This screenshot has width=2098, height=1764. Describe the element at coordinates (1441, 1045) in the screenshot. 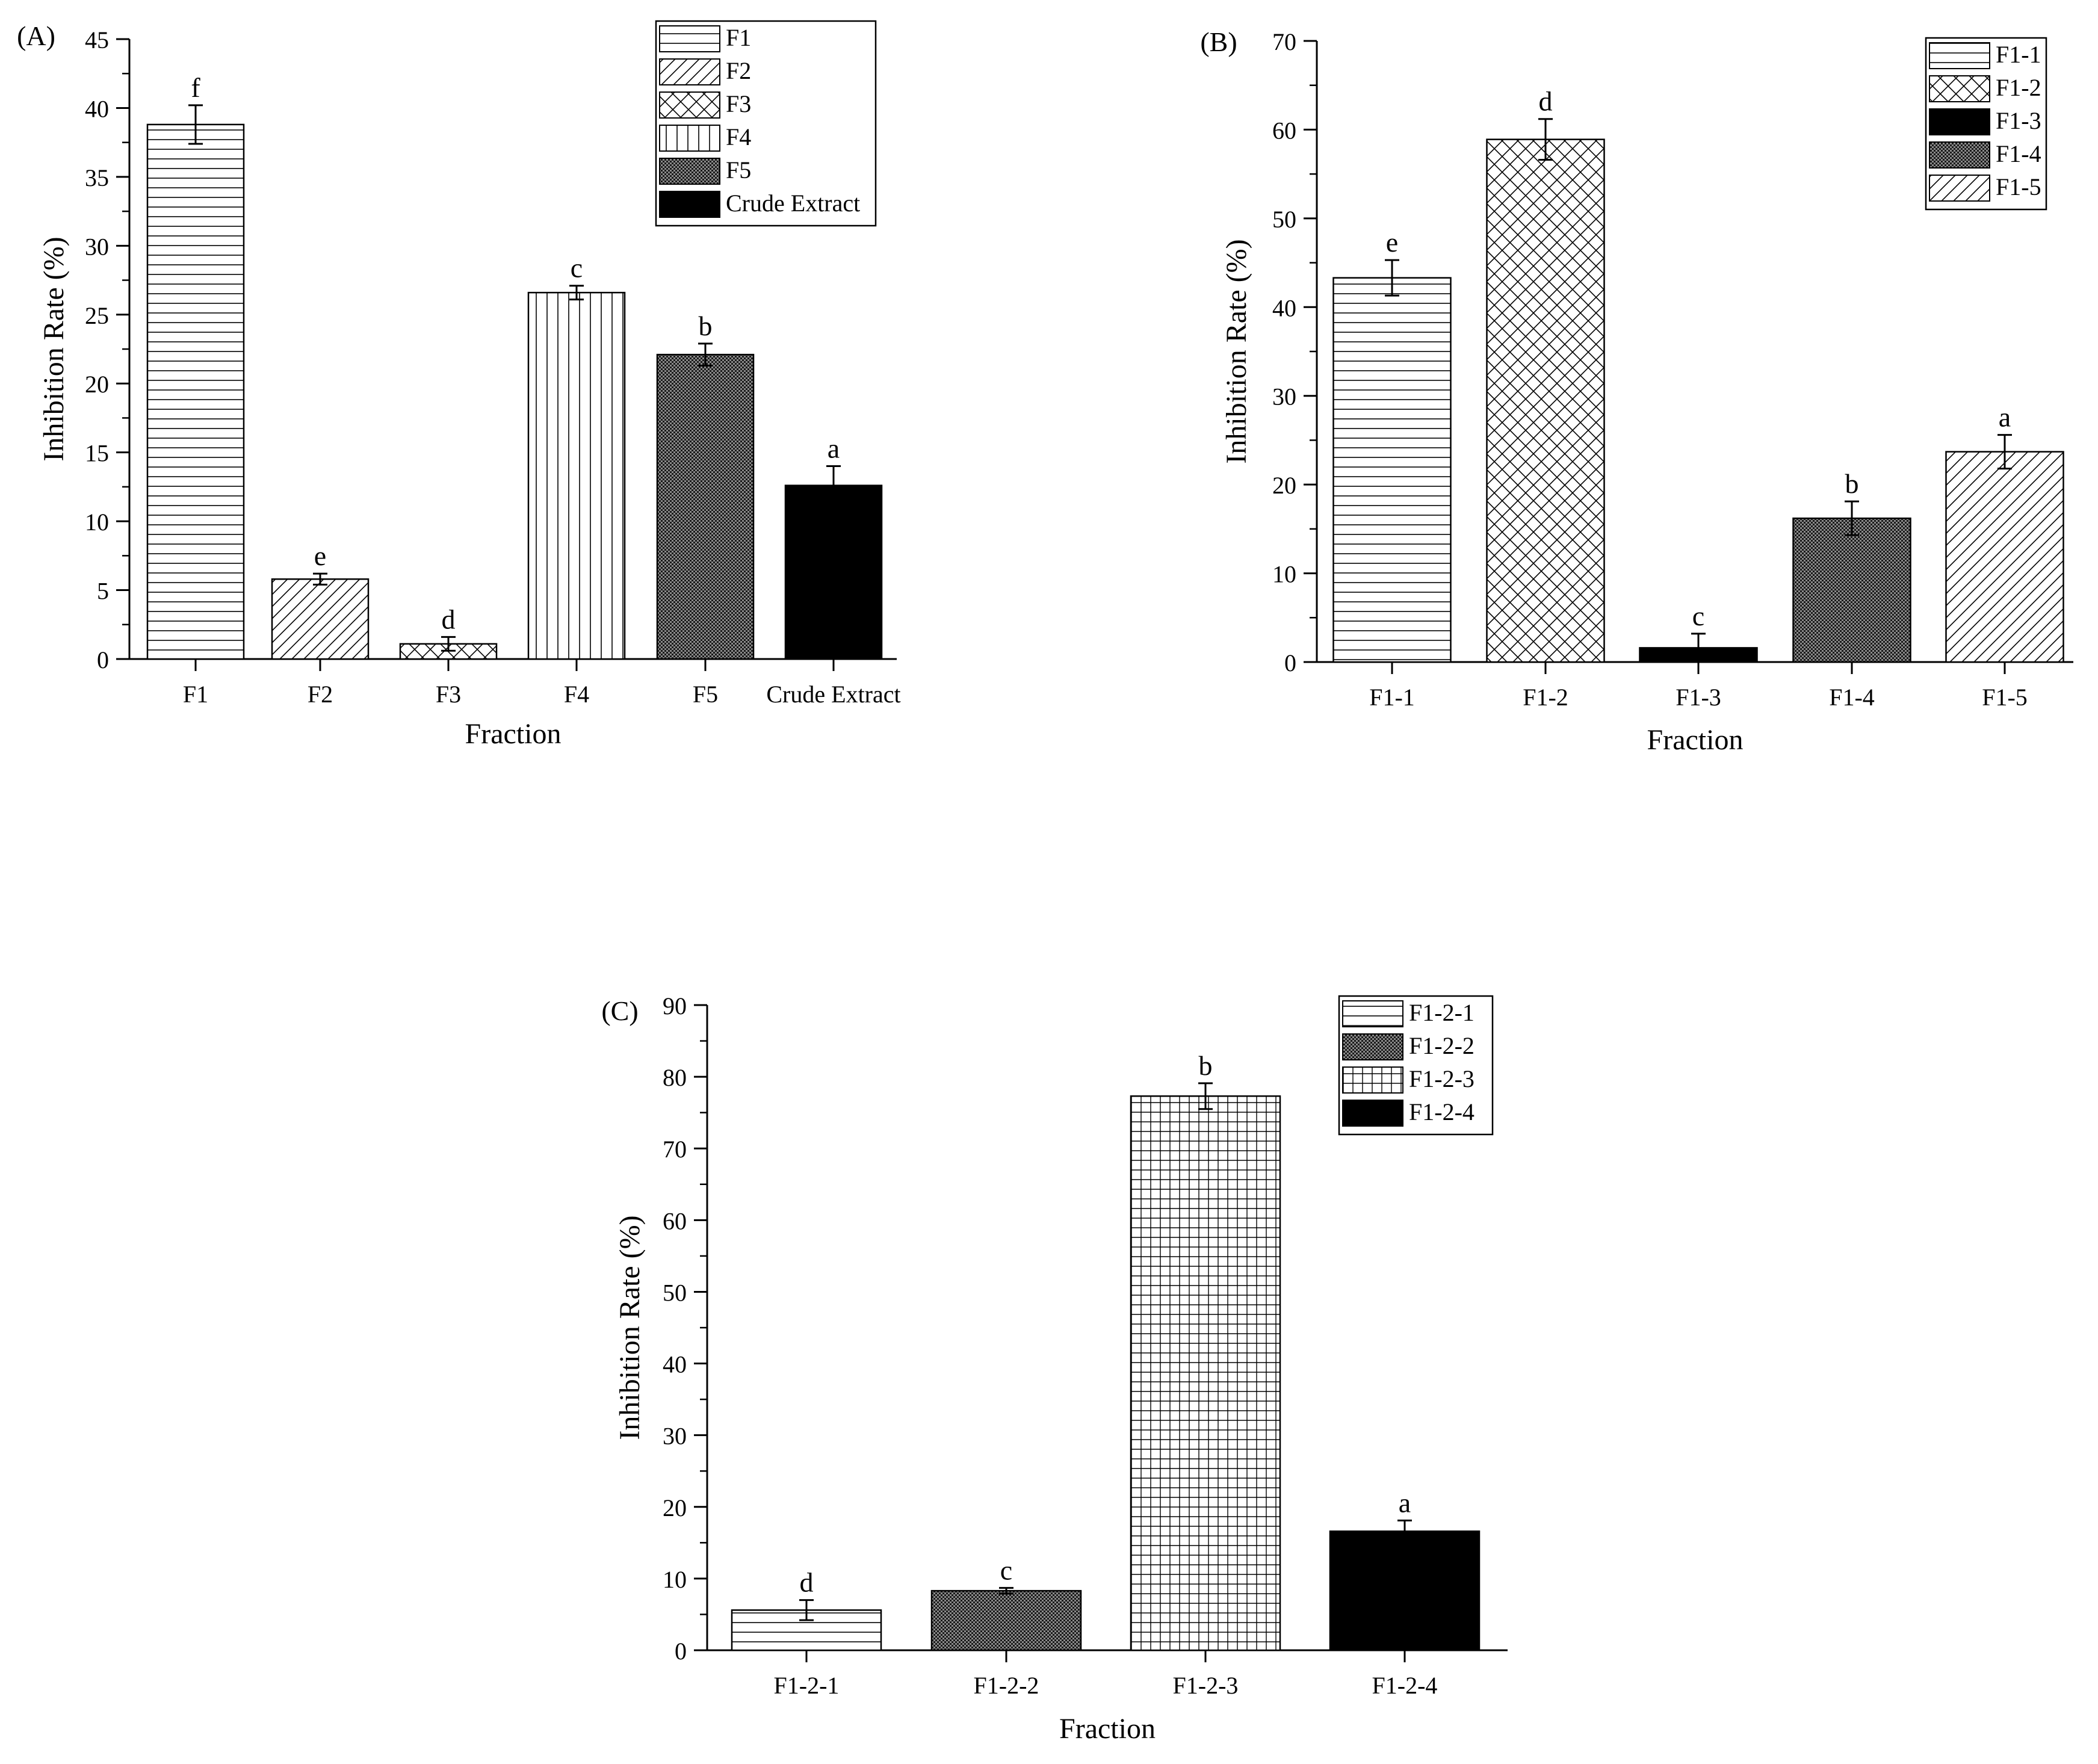

I see `legend-label: F1-2-2` at that location.